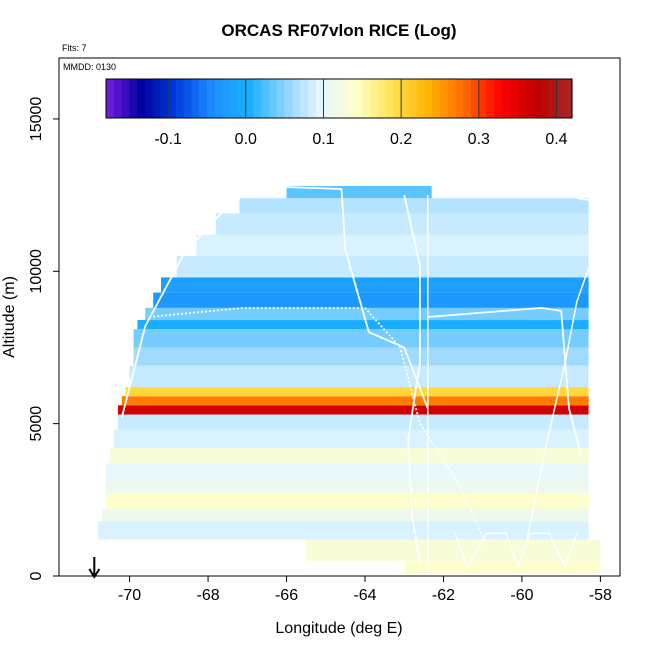 This screenshot has height=650, width=650. I want to click on x-tick-label: -60, so click(521, 595).